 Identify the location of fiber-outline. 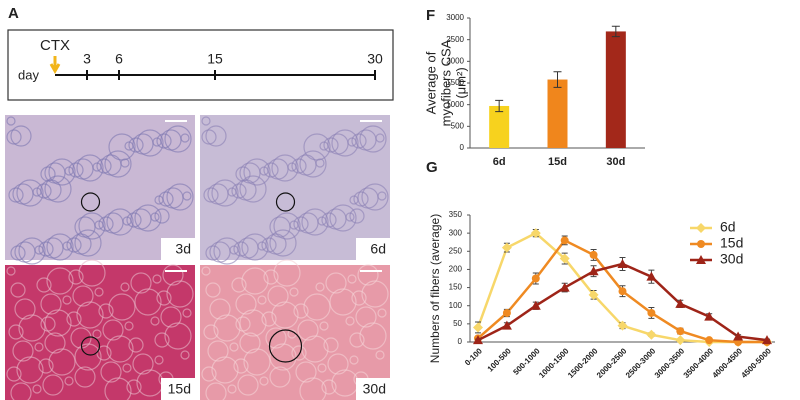
(285, 346).